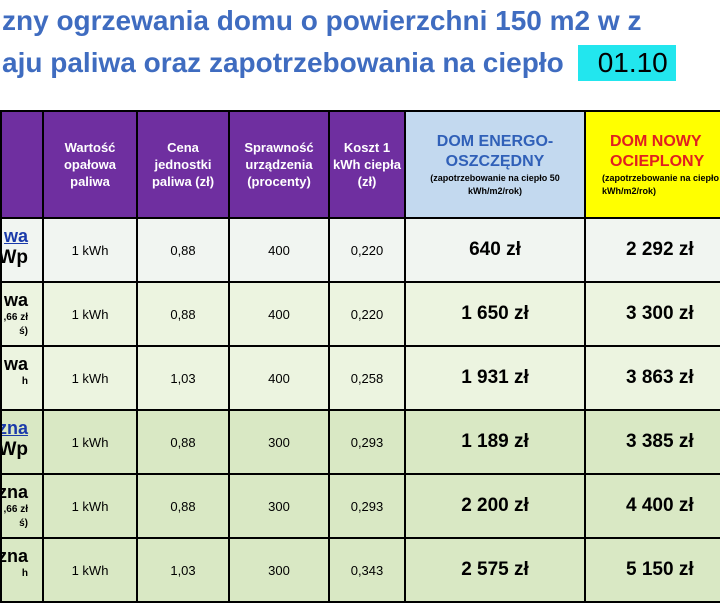 The image size is (720, 603). I want to click on fuel-name: wa h, so click(16, 371).